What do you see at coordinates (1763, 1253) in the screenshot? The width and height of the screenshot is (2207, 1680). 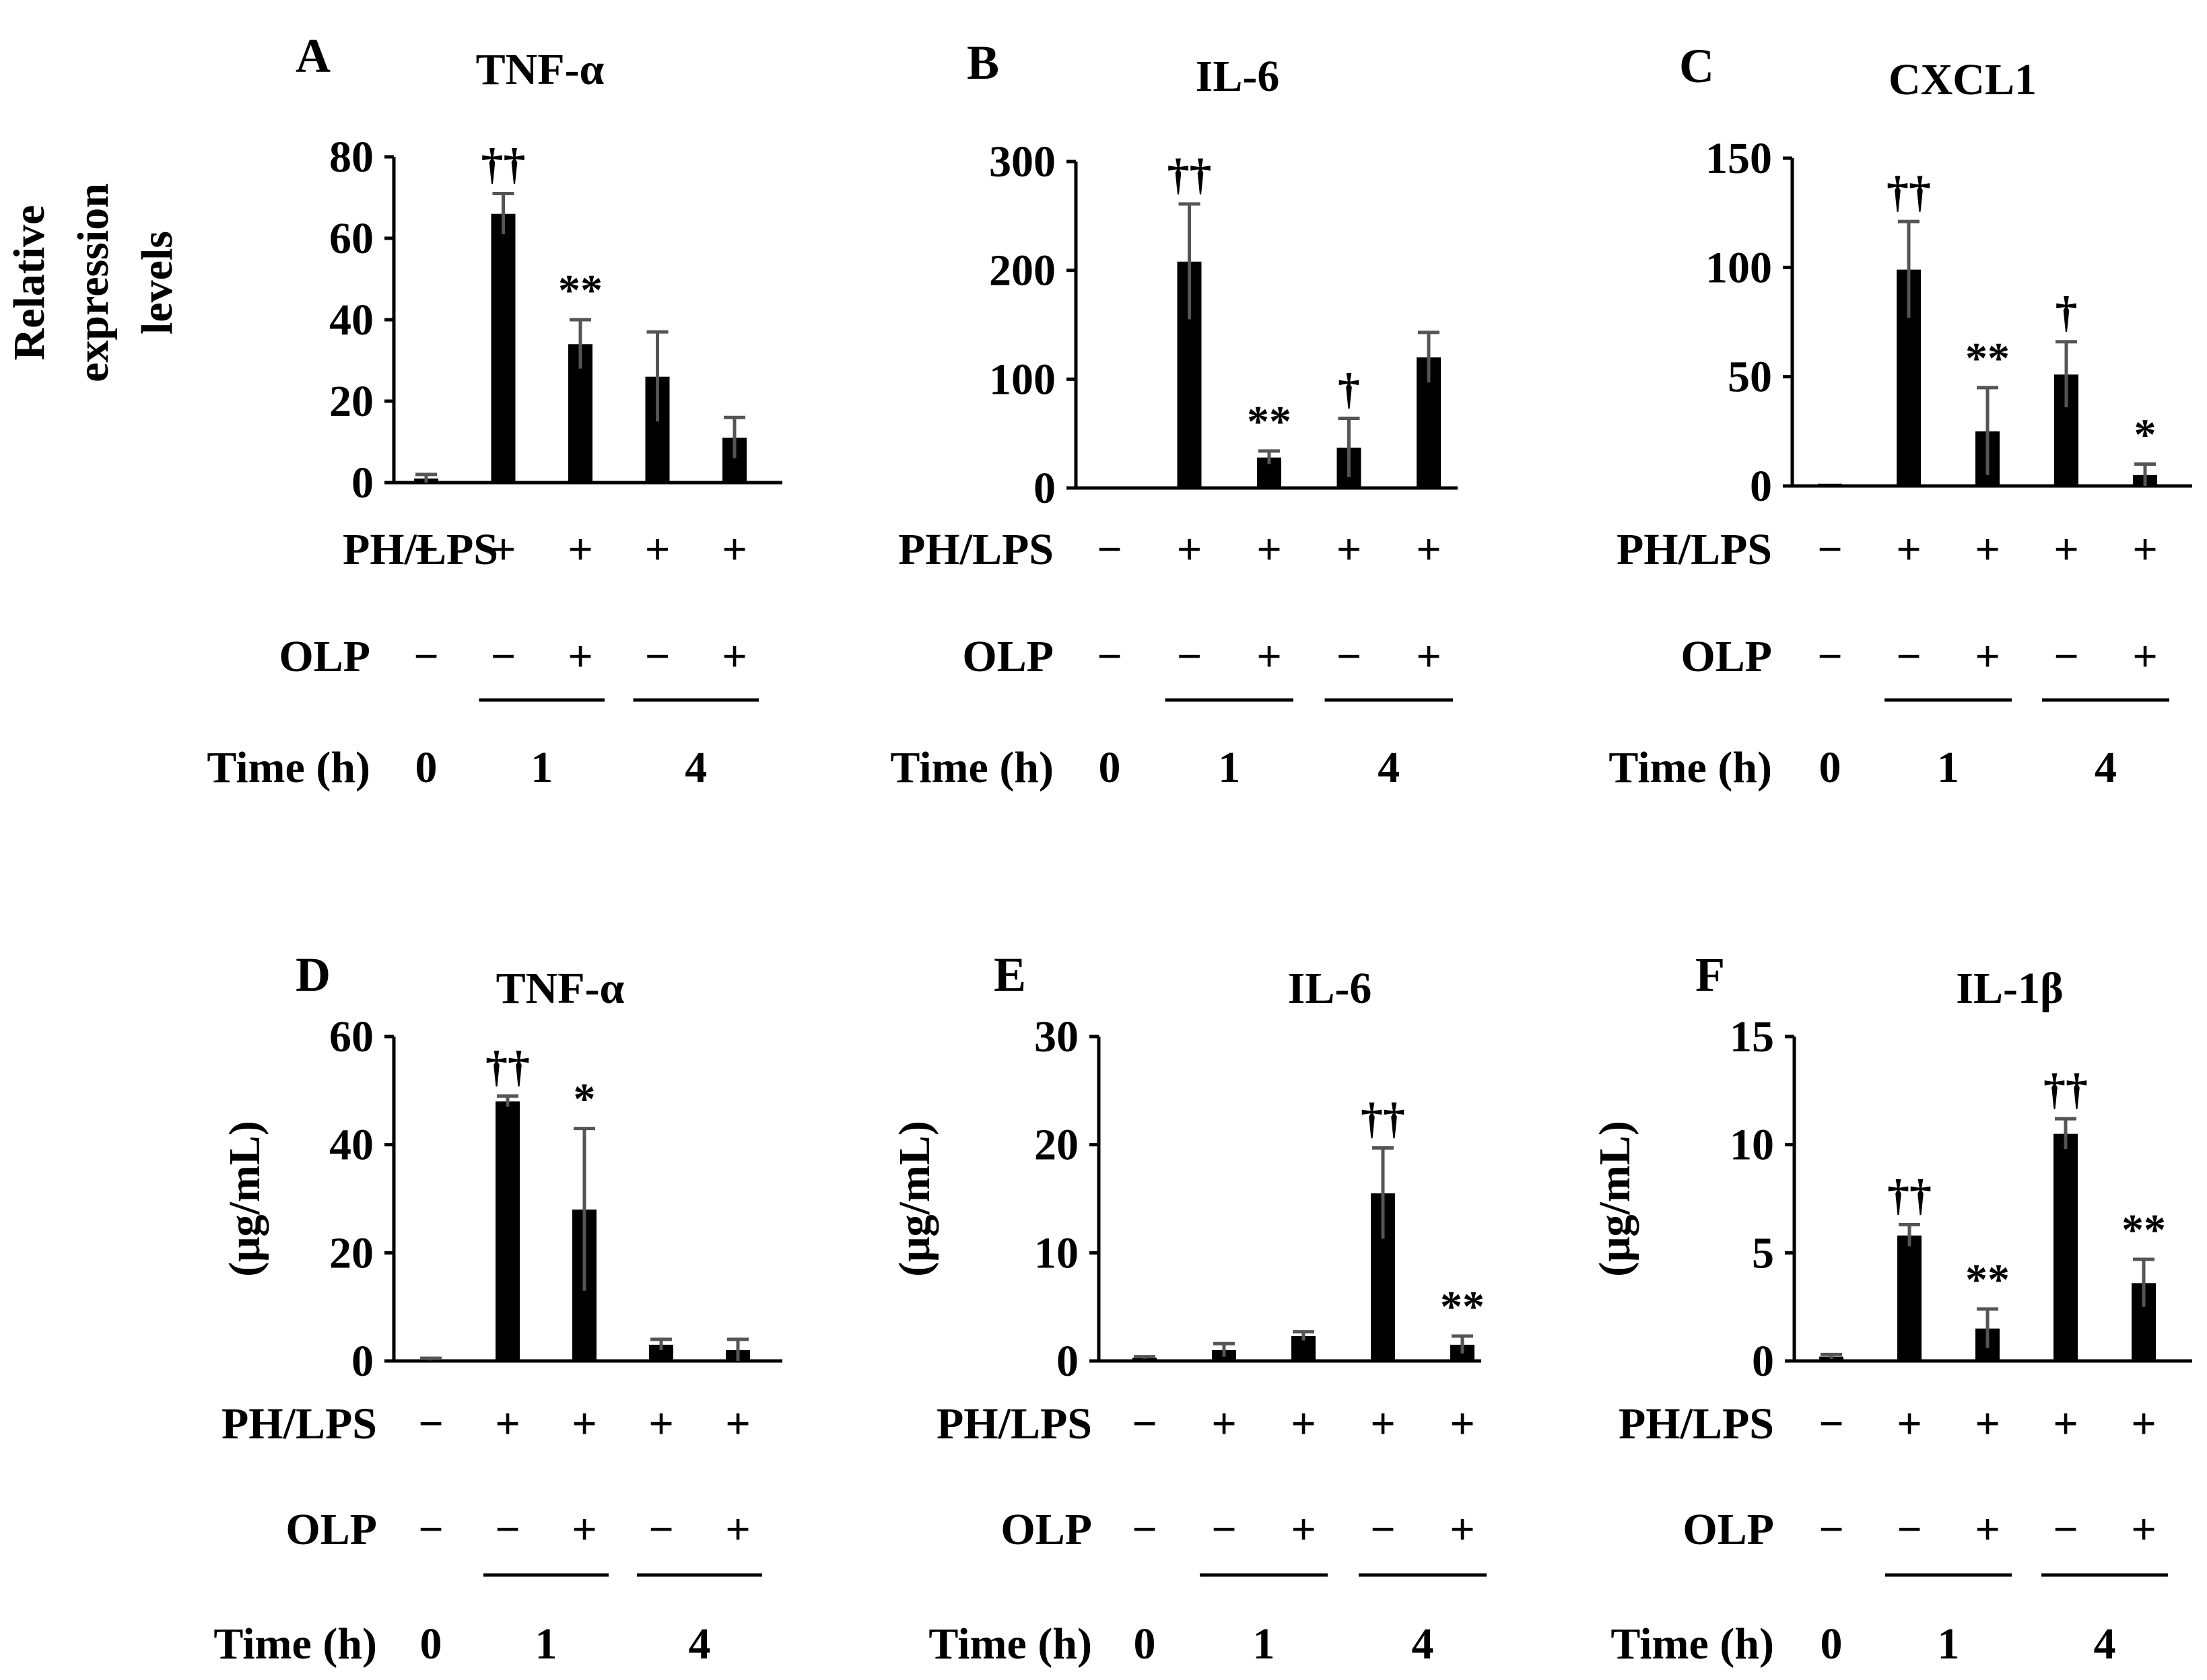 I see `y-tick-label: 5` at bounding box center [1763, 1253].